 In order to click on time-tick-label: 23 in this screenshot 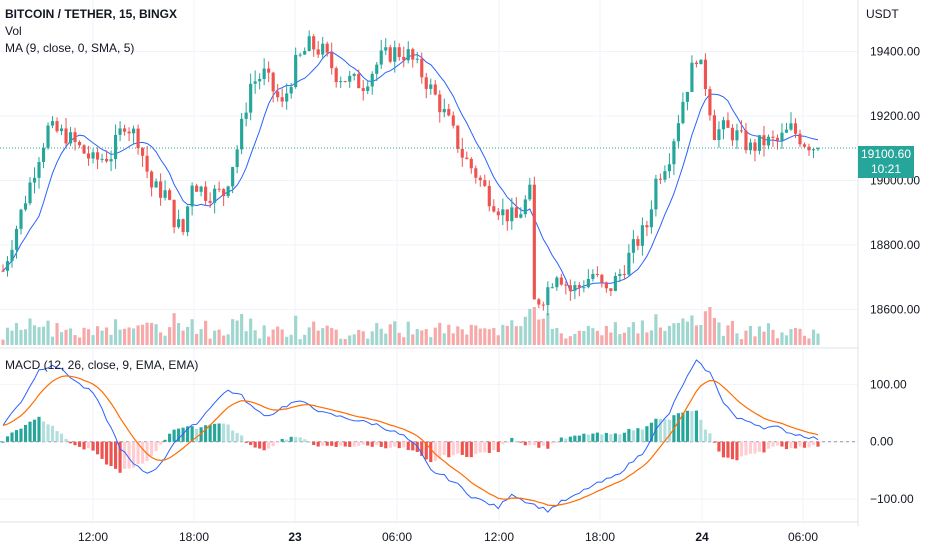, I will do `click(295, 537)`.